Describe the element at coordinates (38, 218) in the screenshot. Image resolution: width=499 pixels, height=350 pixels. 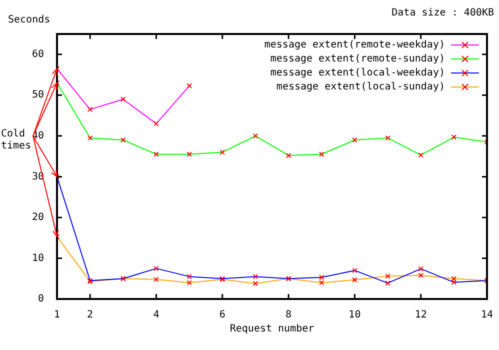
I see `y-tick-label: 20` at that location.